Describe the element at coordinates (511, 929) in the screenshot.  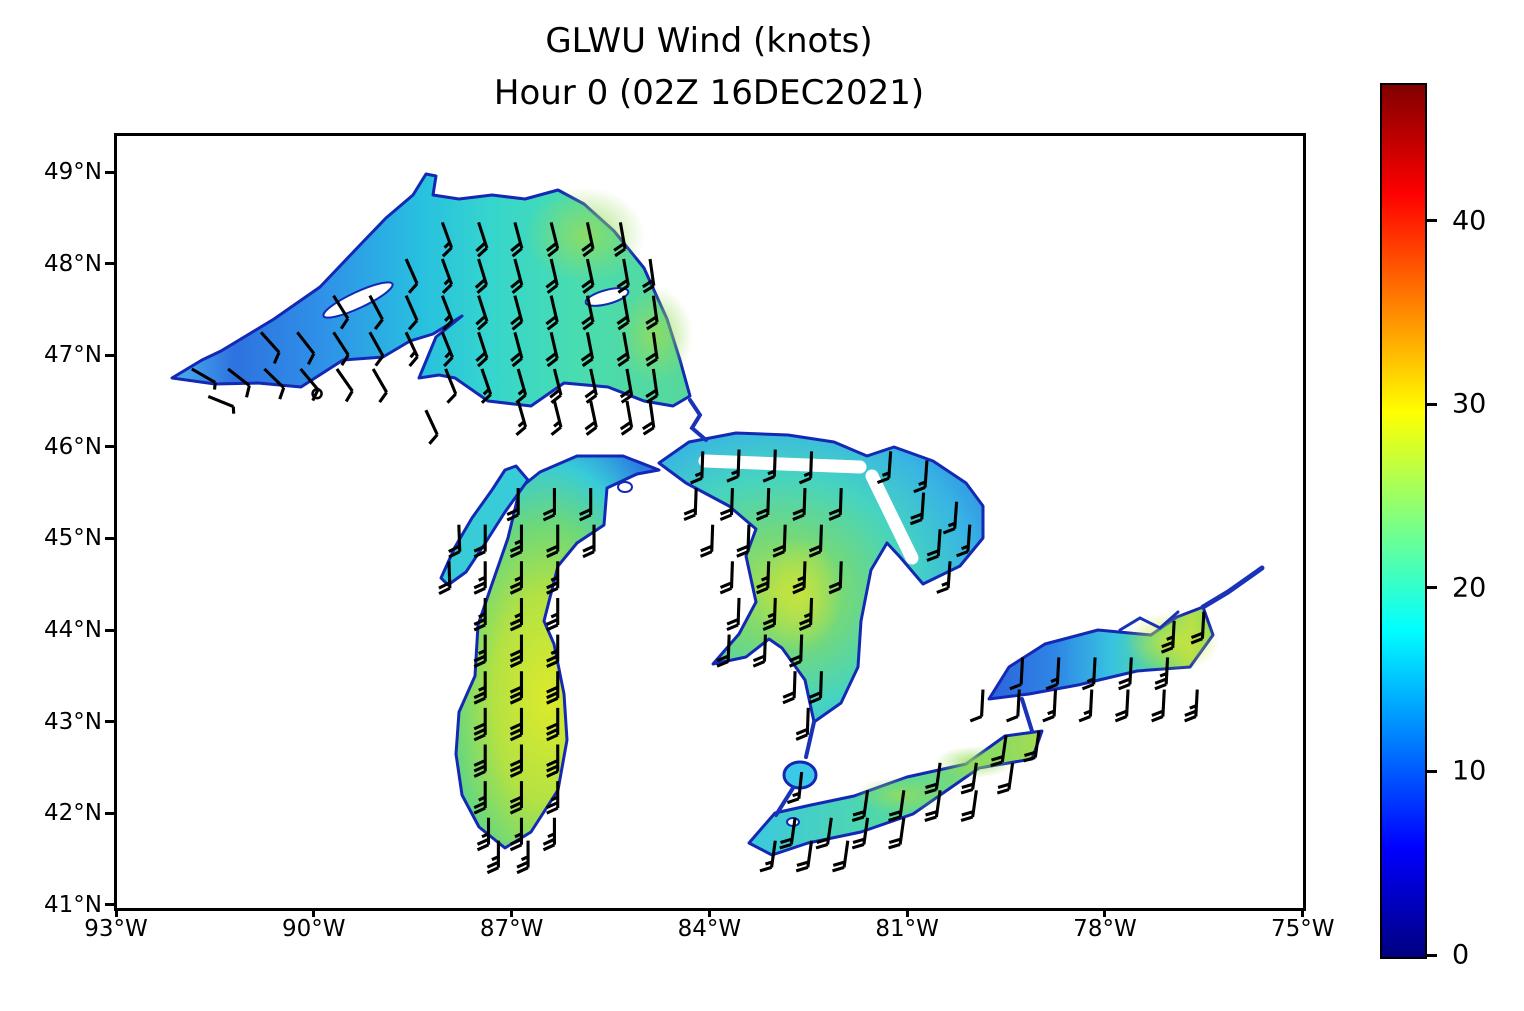
I see `x-tick-label: 87°W` at that location.